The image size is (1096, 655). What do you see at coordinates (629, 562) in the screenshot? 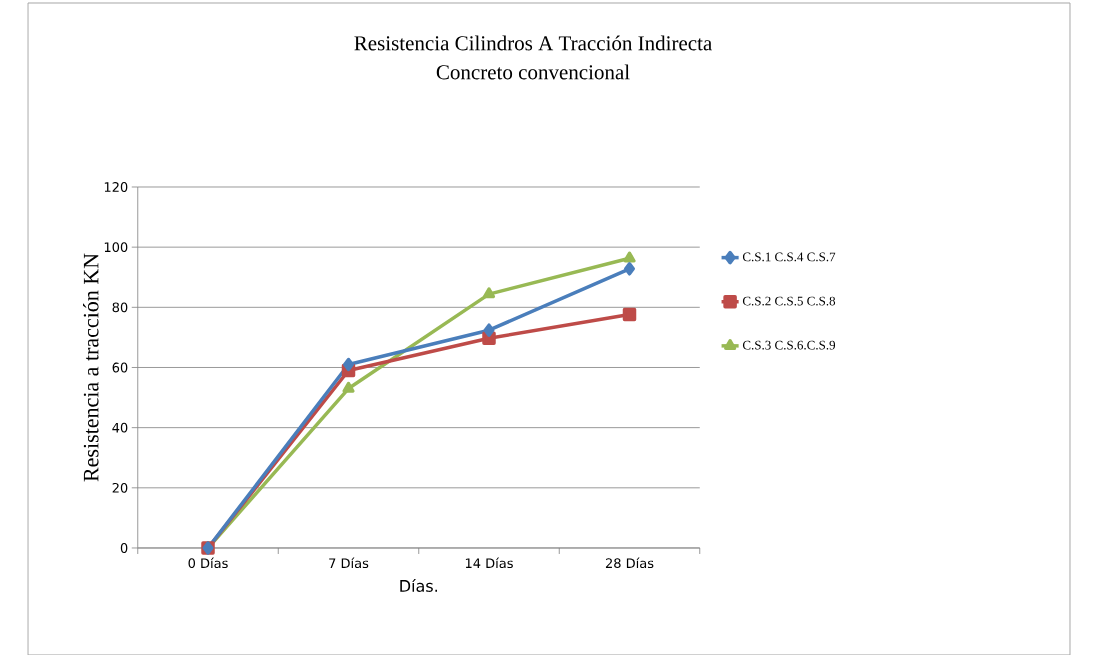
I see `x-tick-label: 28 Días` at bounding box center [629, 562].